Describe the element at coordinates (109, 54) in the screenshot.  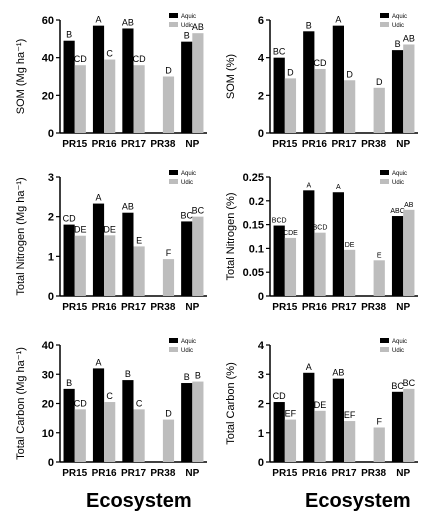
I see `data-label: C` at that location.